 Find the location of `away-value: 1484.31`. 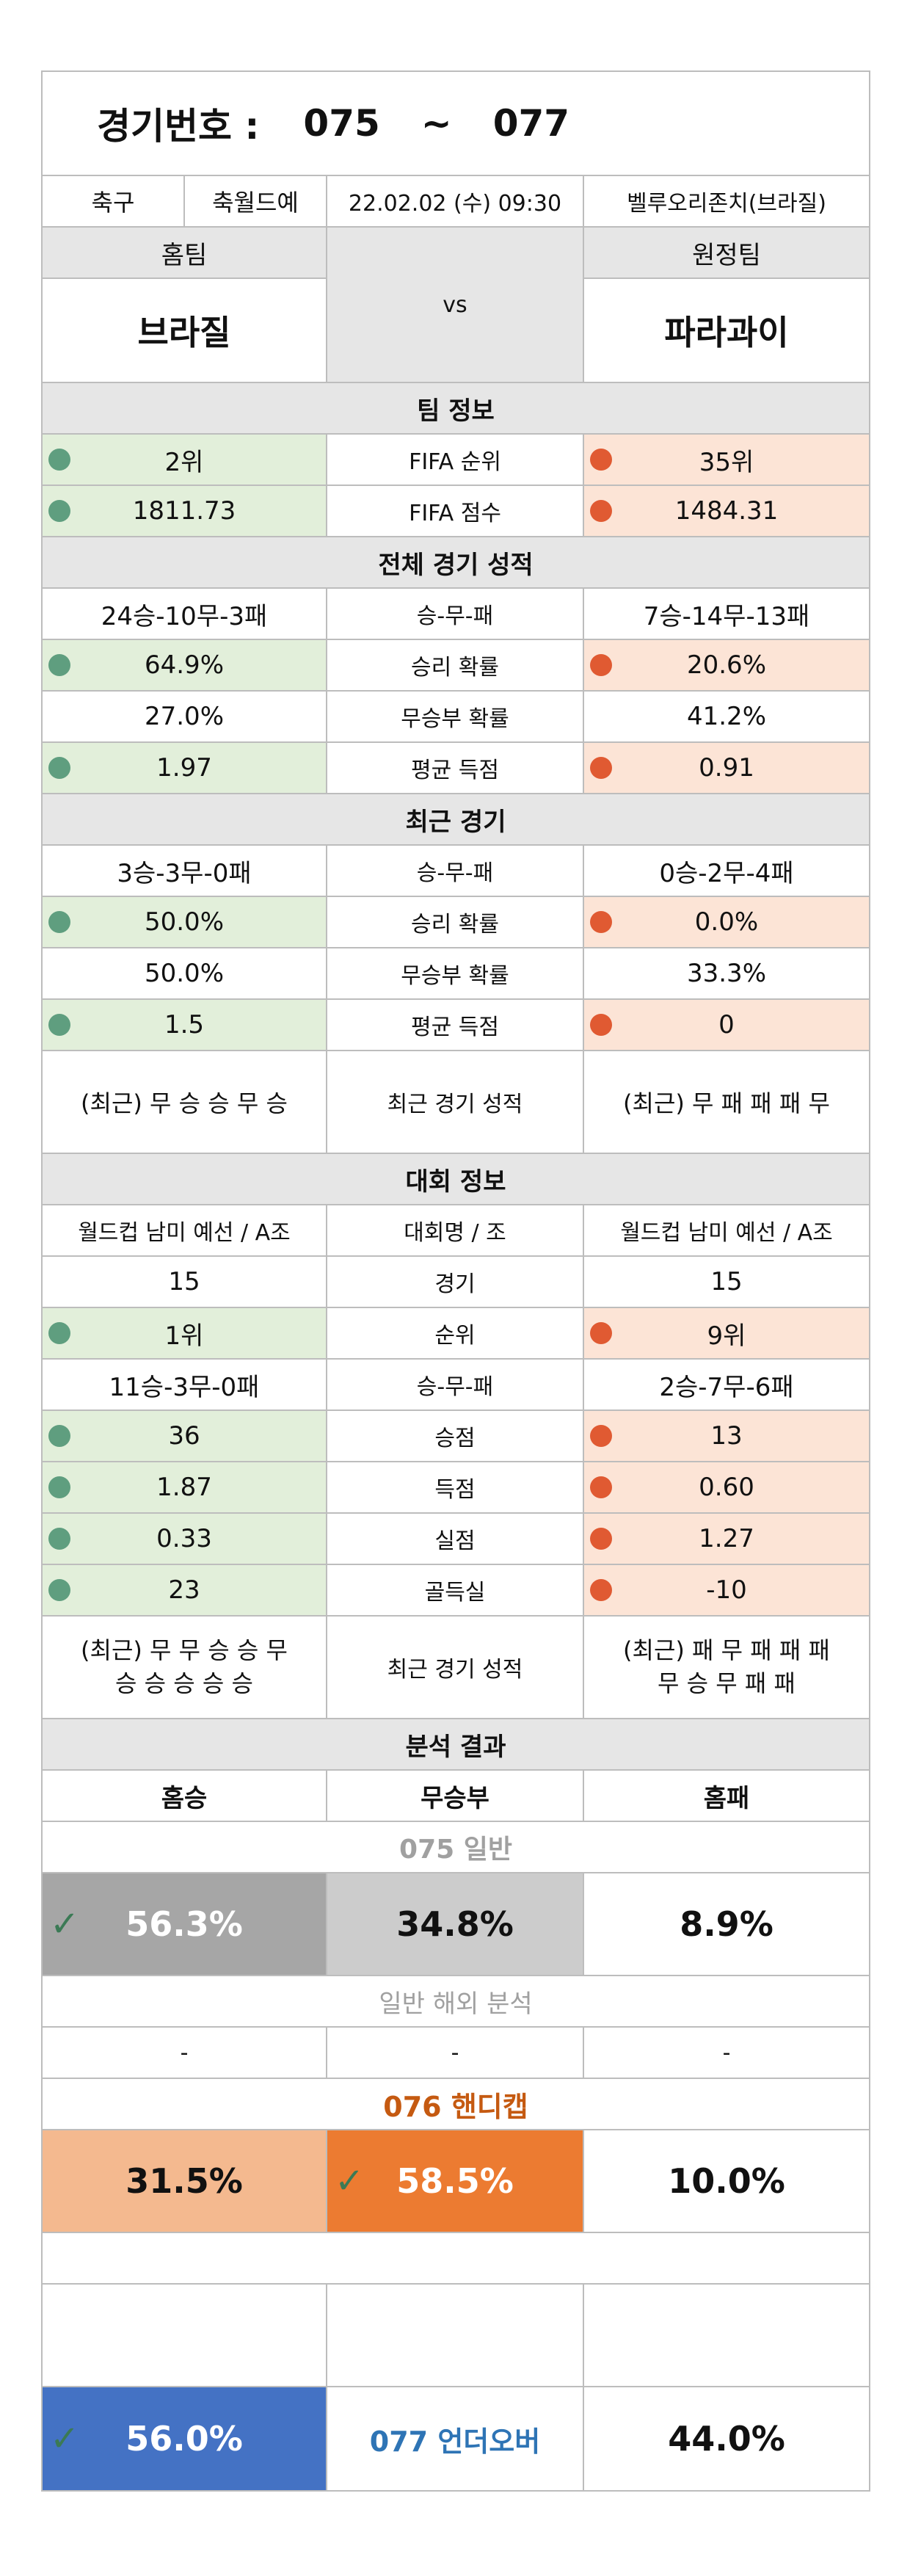

away-value: 1484.31 is located at coordinates (727, 511).